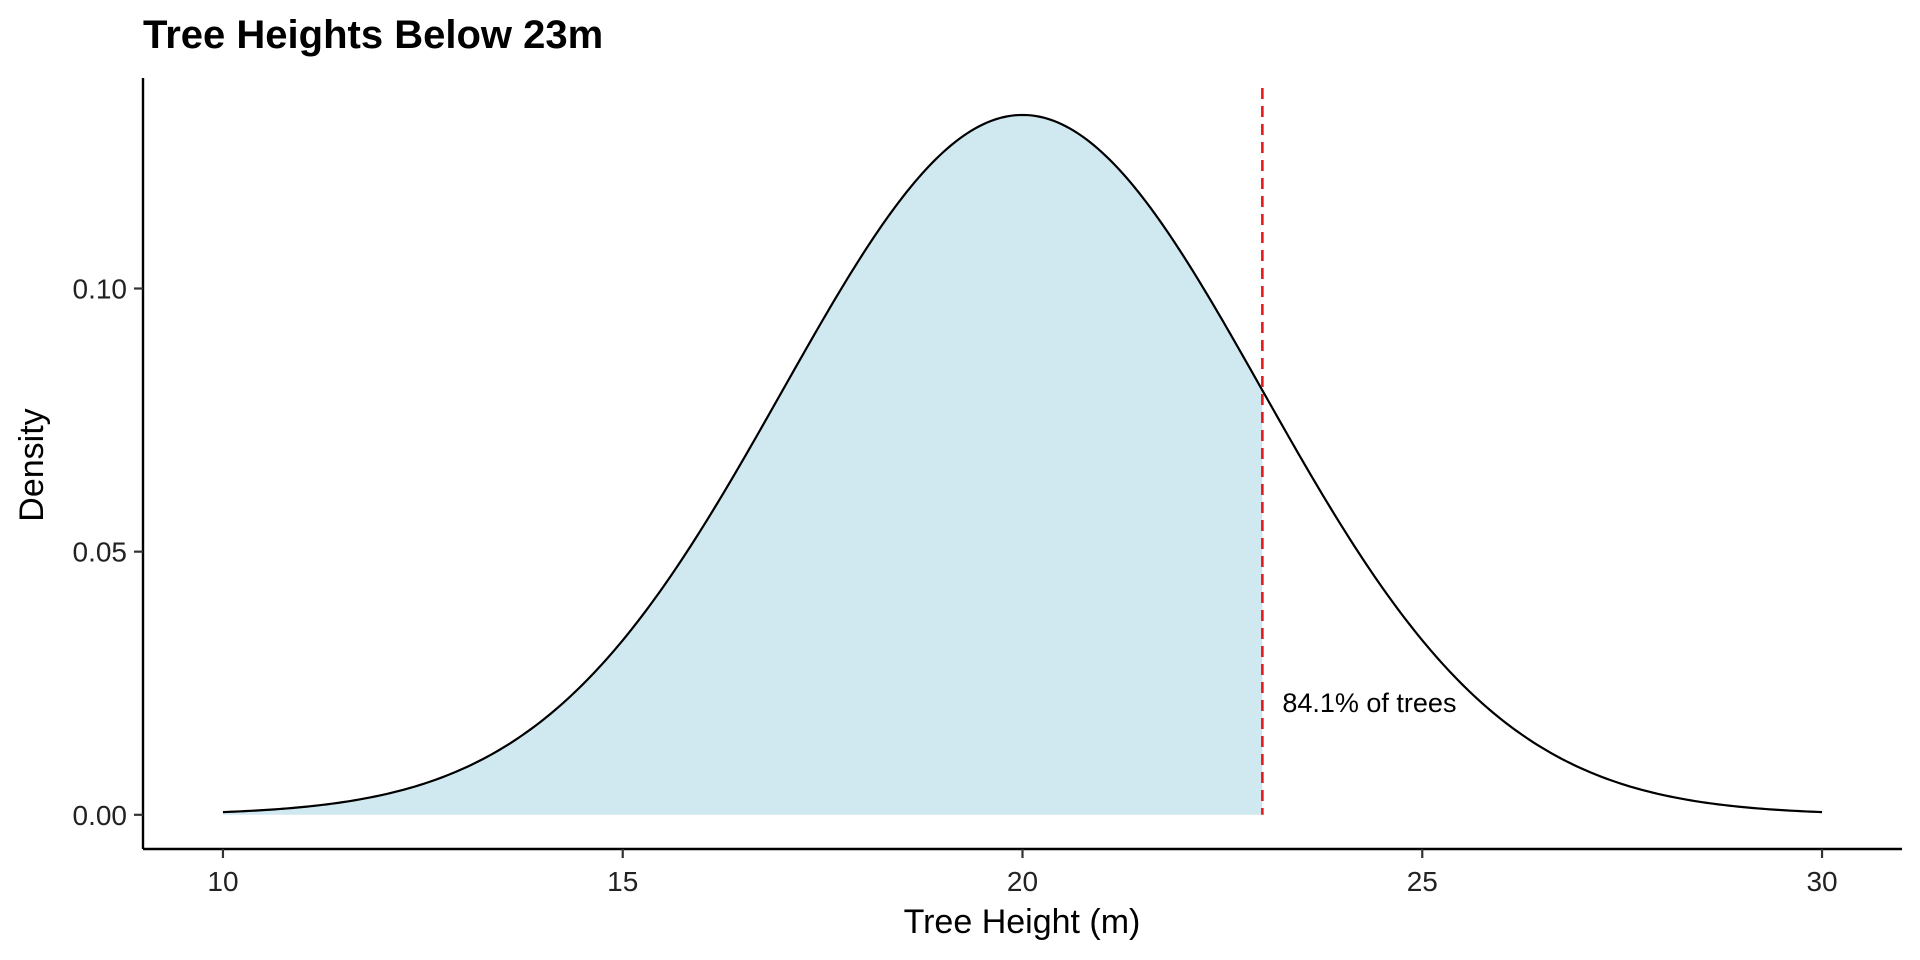 The height and width of the screenshot is (960, 1920). Describe the element at coordinates (1369, 703) in the screenshot. I see `annotation-label: 84.1% of trees` at that location.